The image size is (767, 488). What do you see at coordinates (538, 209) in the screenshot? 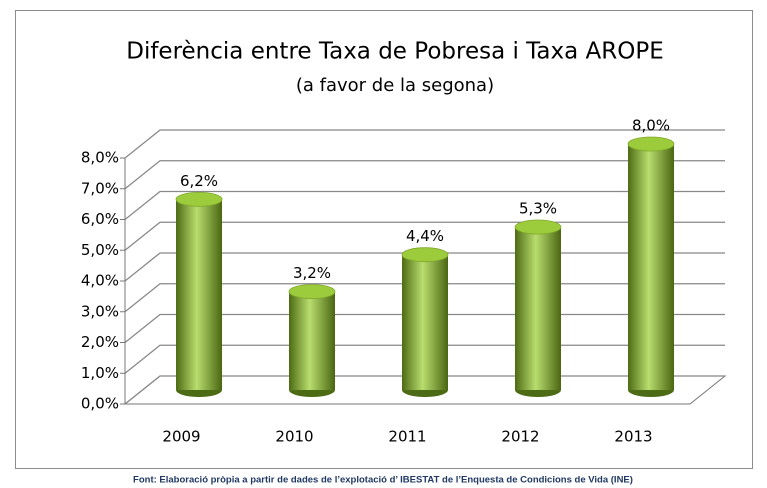
I see `data-label: 5,3%` at bounding box center [538, 209].